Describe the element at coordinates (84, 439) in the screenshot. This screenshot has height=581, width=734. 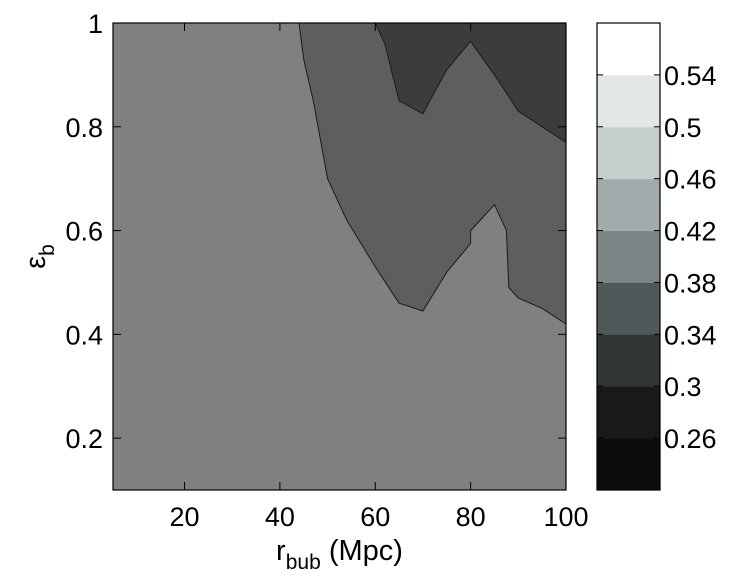
I see `y-tick-label: 0.2` at that location.